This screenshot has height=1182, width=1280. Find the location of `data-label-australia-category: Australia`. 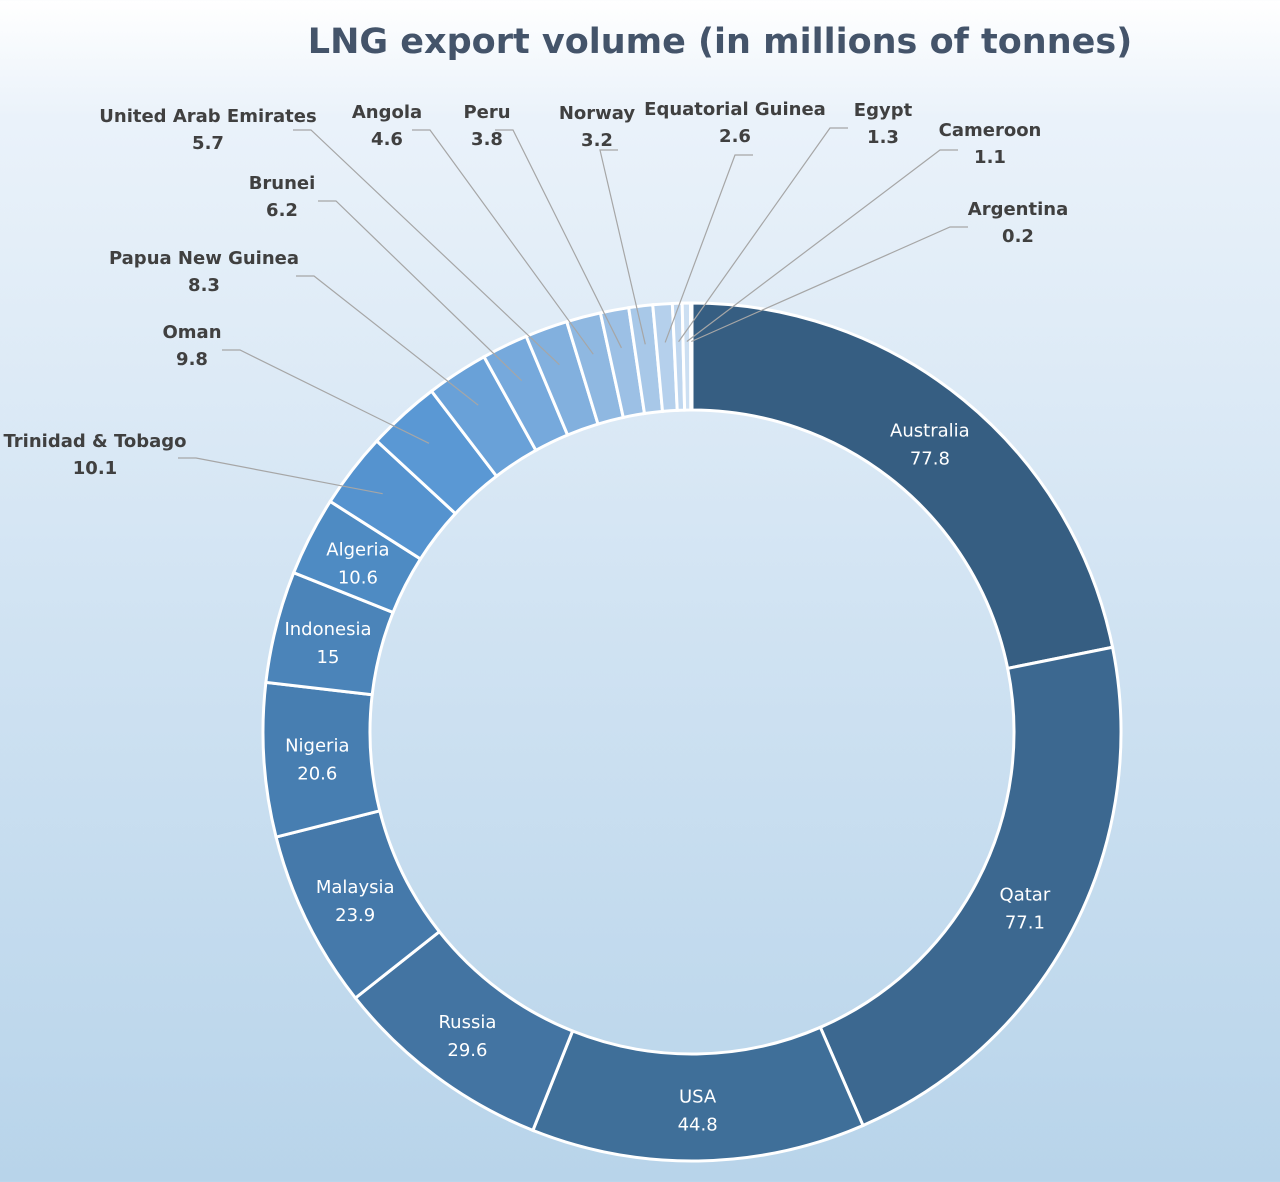

data-label-australia-category: Australia is located at coordinates (930, 430).